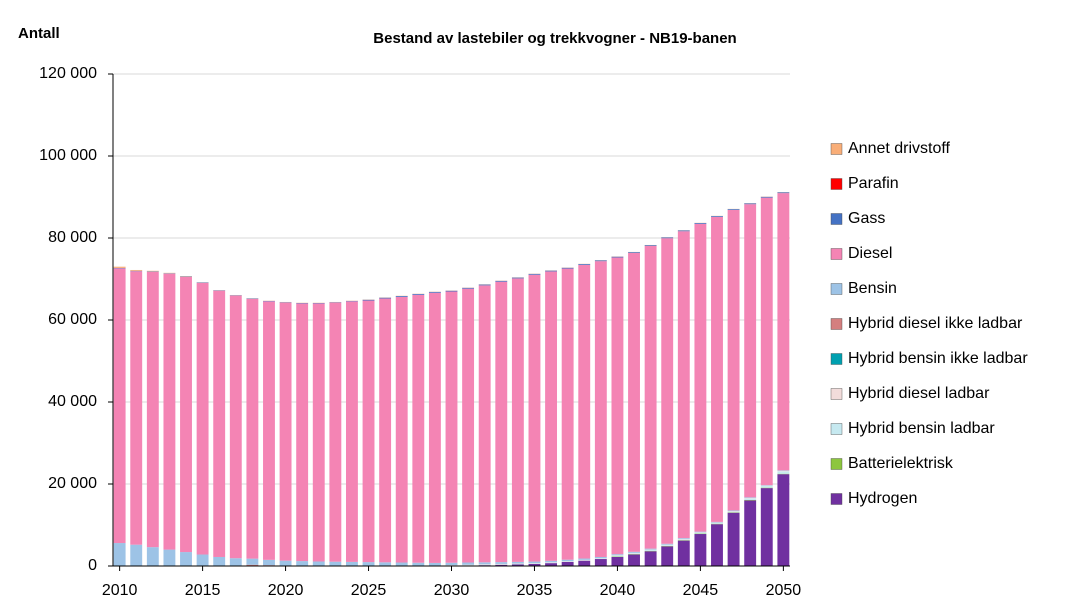 The image size is (1086, 607). What do you see at coordinates (784, 590) in the screenshot?
I see `x-tick-label: 2050` at bounding box center [784, 590].